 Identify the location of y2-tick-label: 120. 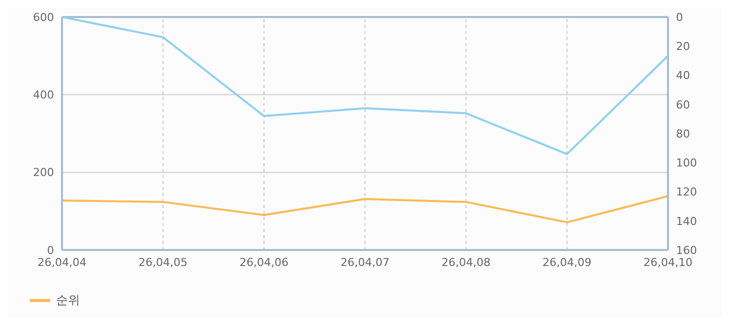
(686, 192).